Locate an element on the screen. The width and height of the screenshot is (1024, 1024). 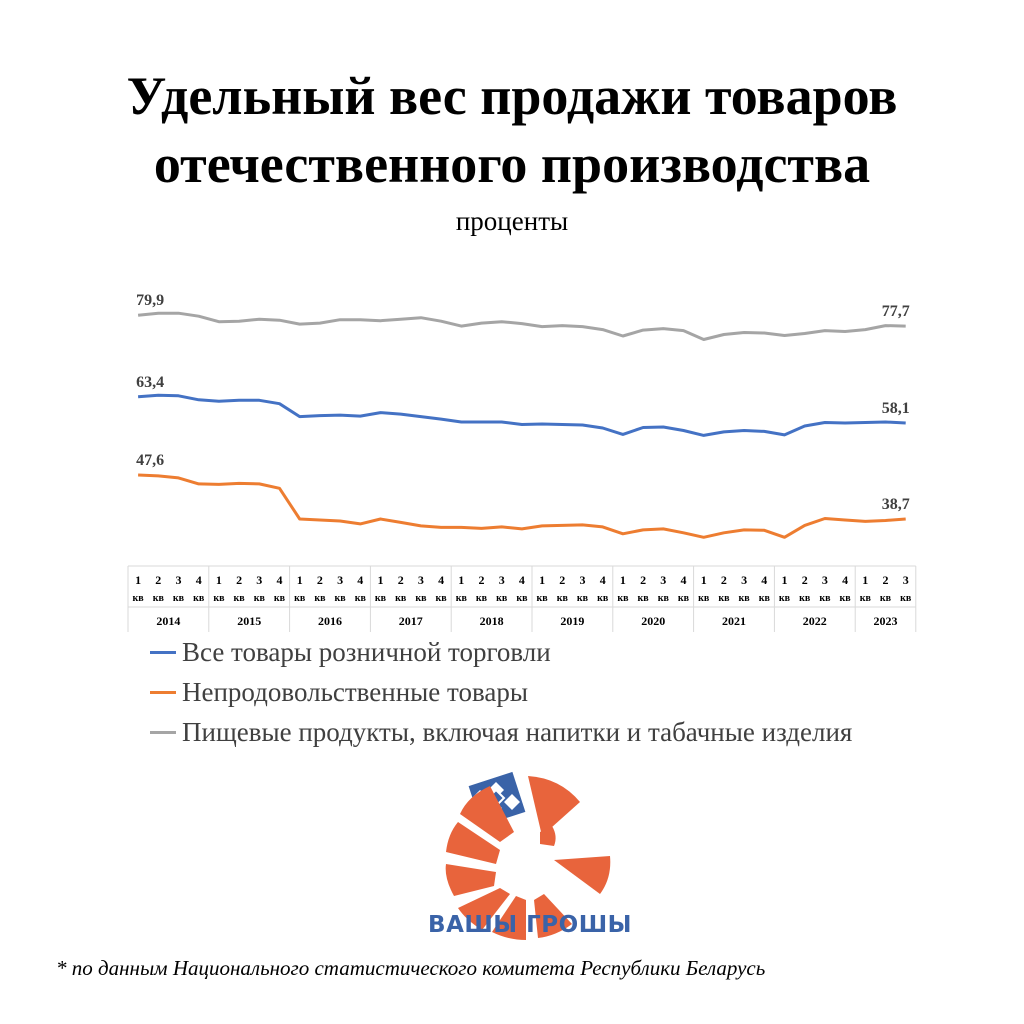
quarter-tick-number-22: 3 is located at coordinates (583, 580).